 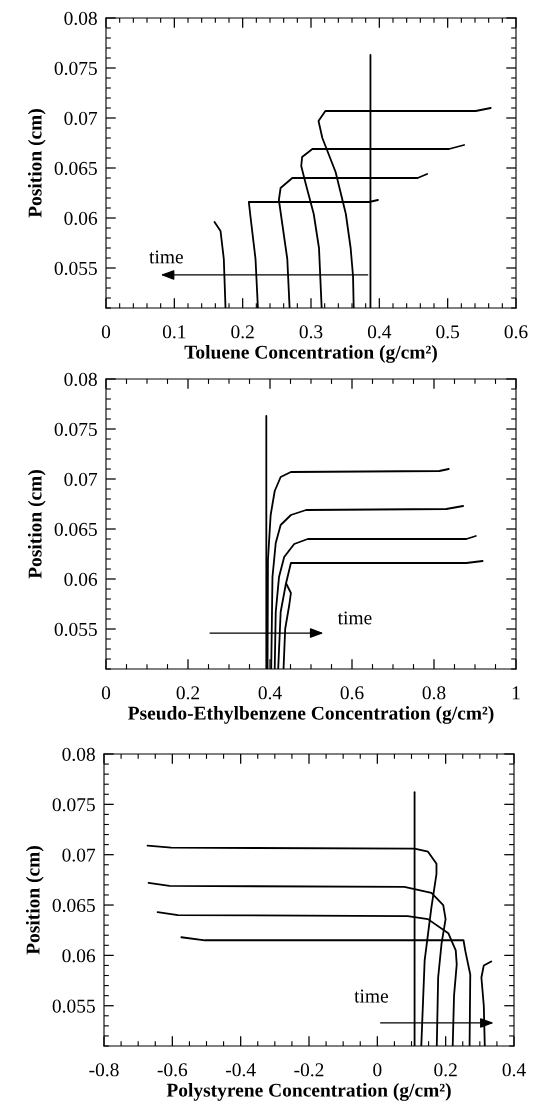 What do you see at coordinates (174, 332) in the screenshot?
I see `x-tick-label: 0.1` at bounding box center [174, 332].